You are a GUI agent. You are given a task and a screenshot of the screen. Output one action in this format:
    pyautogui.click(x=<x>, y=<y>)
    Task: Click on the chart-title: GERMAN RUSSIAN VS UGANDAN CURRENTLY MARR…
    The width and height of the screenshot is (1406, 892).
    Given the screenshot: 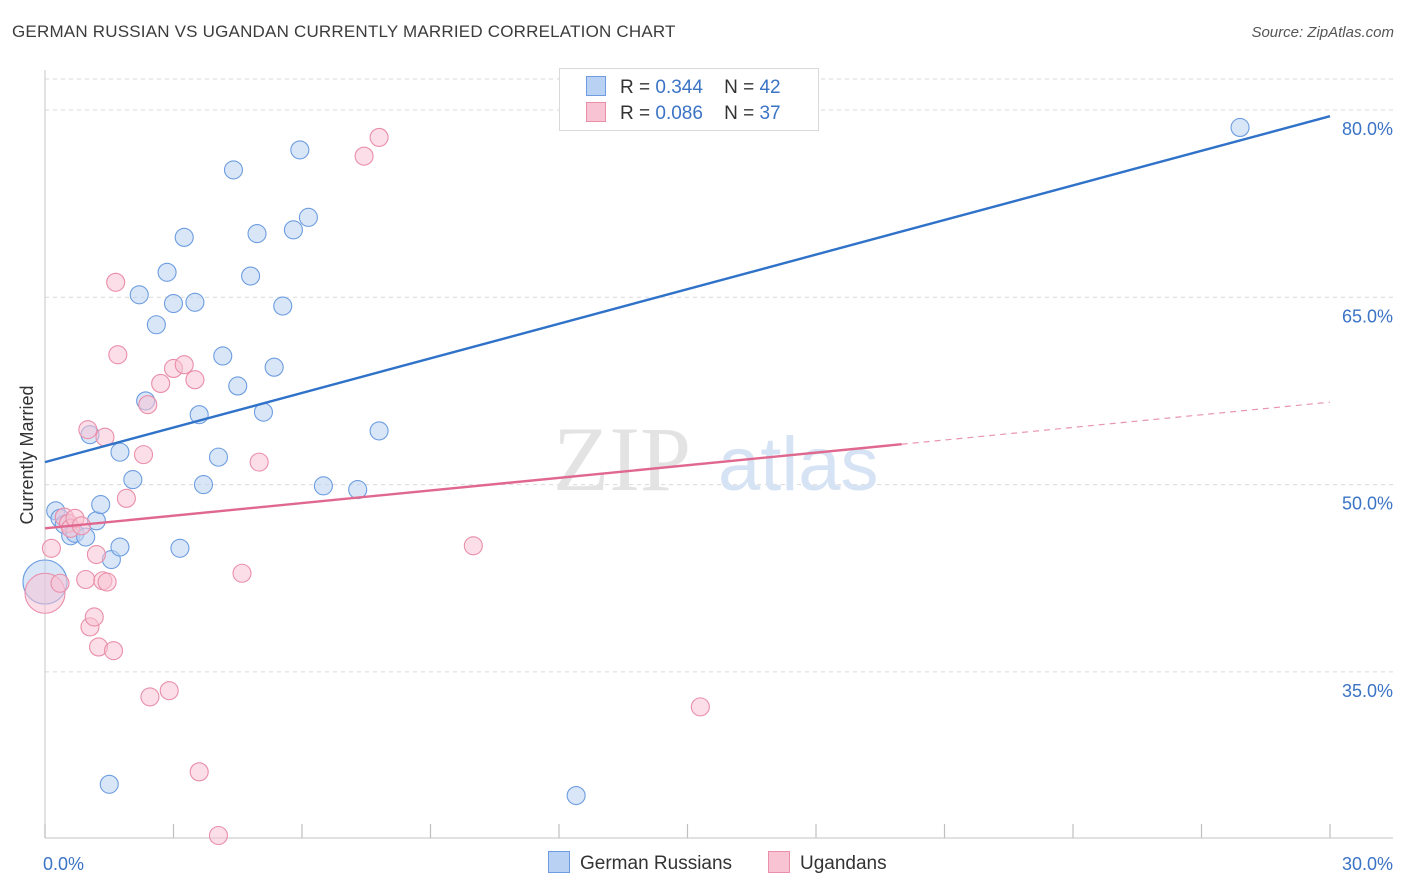 What is the action you would take?
    pyautogui.click(x=344, y=31)
    